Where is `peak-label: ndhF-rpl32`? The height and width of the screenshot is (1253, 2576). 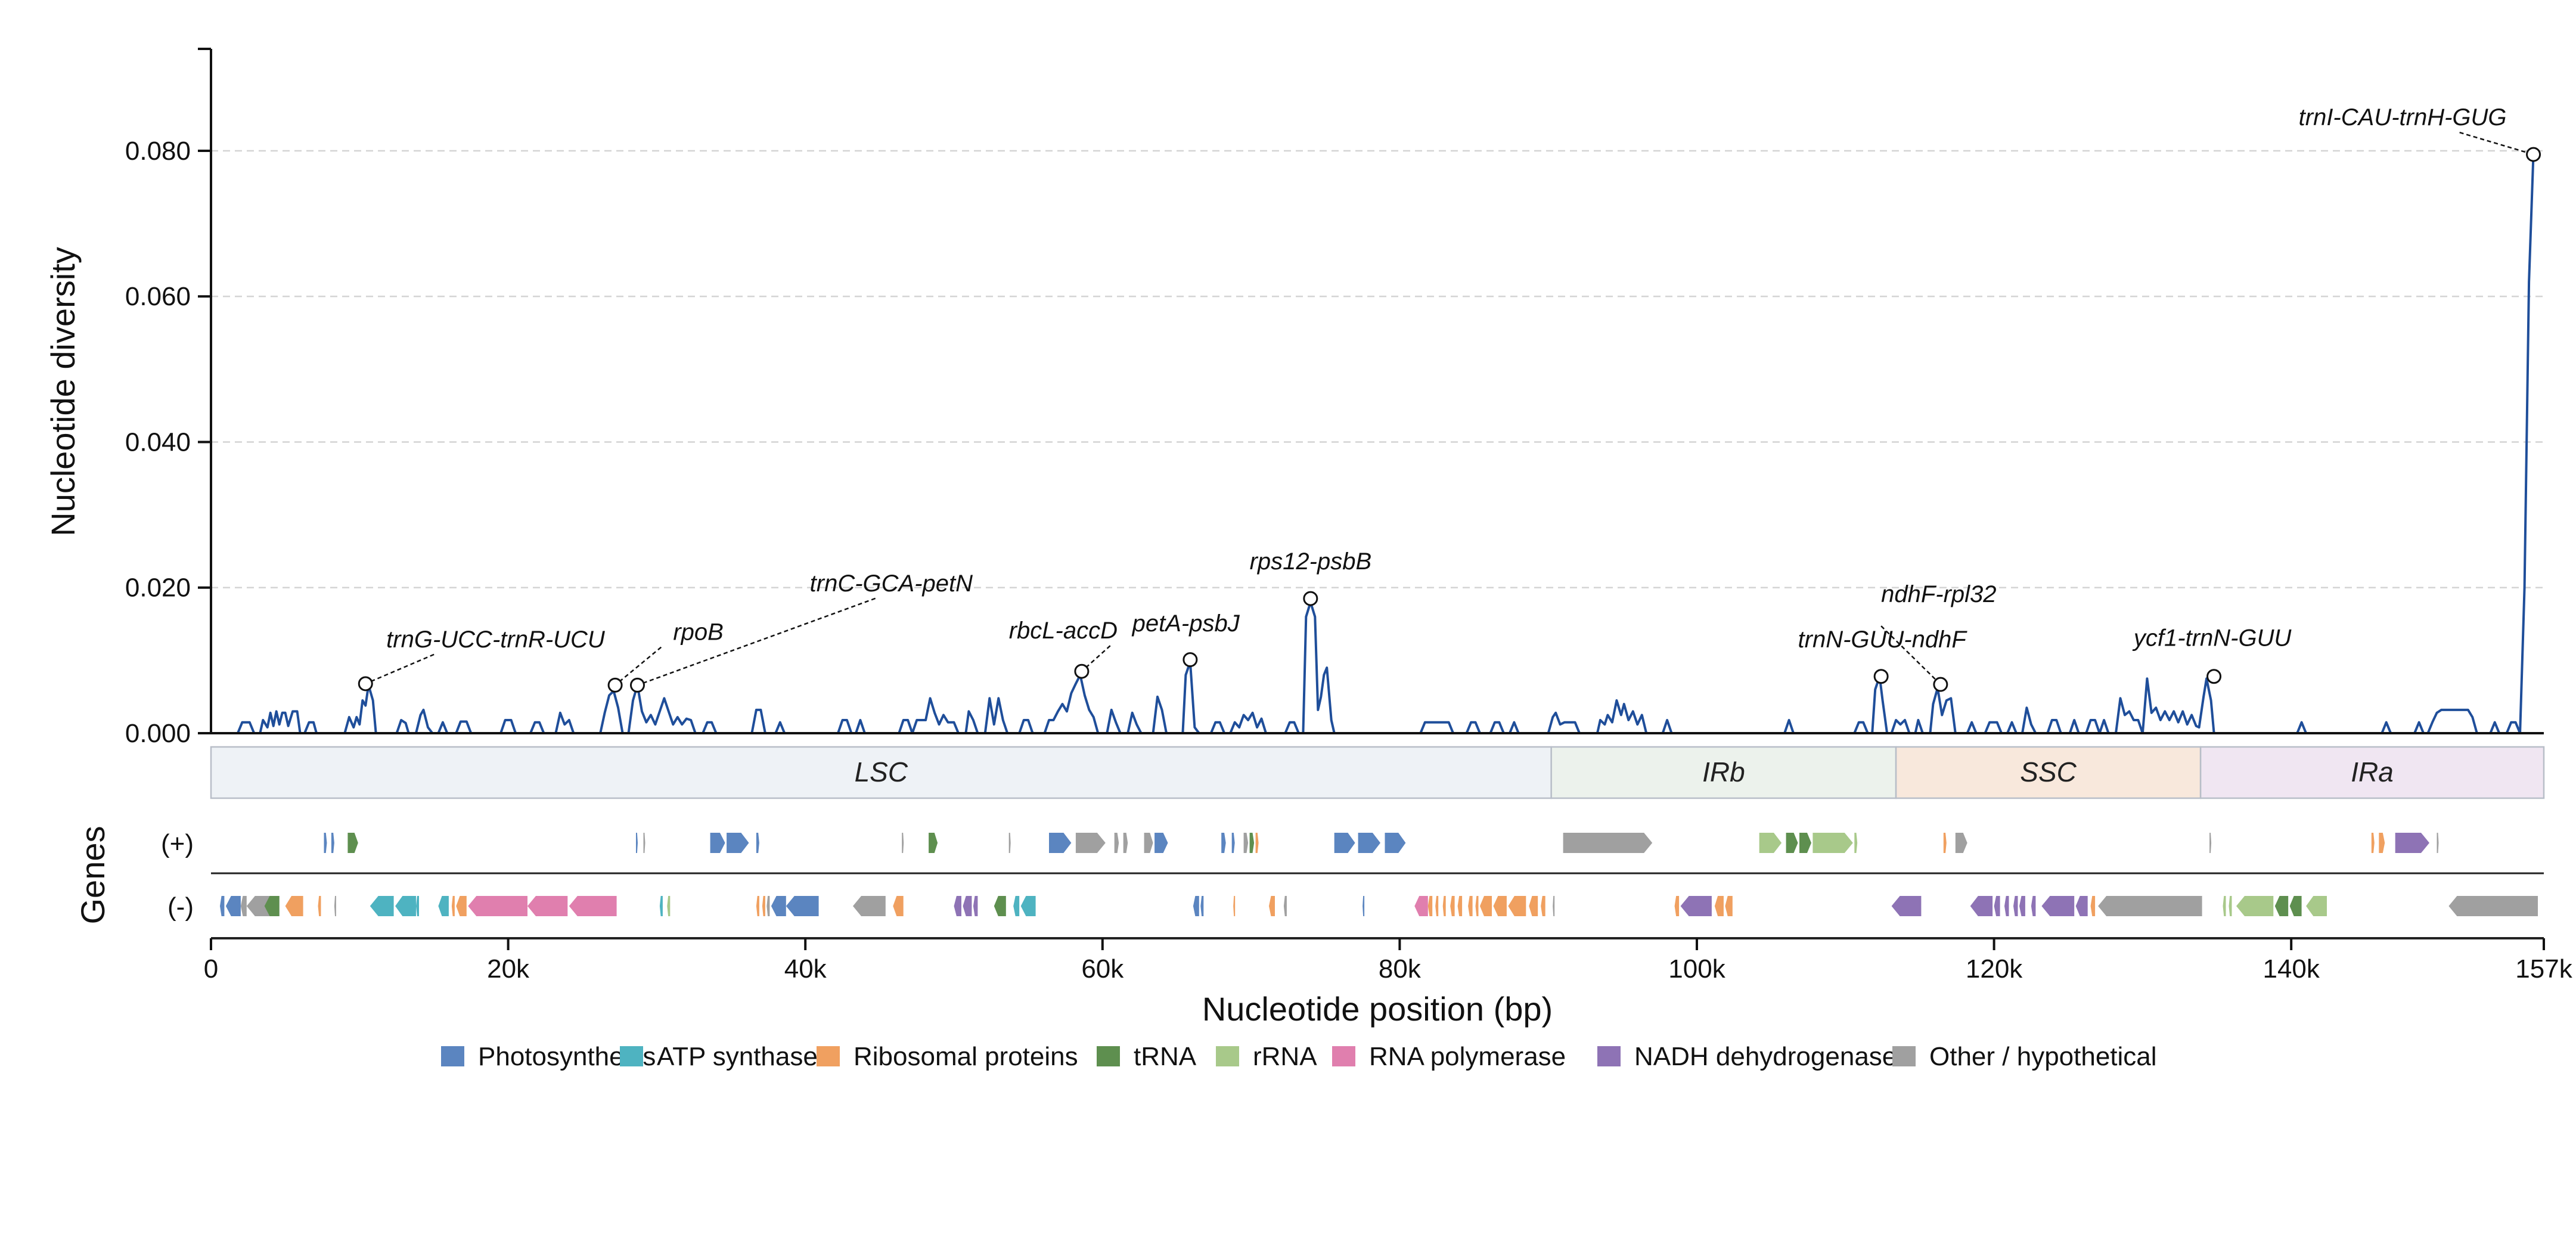 peak-label: ndhF-rpl32 is located at coordinates (1939, 594).